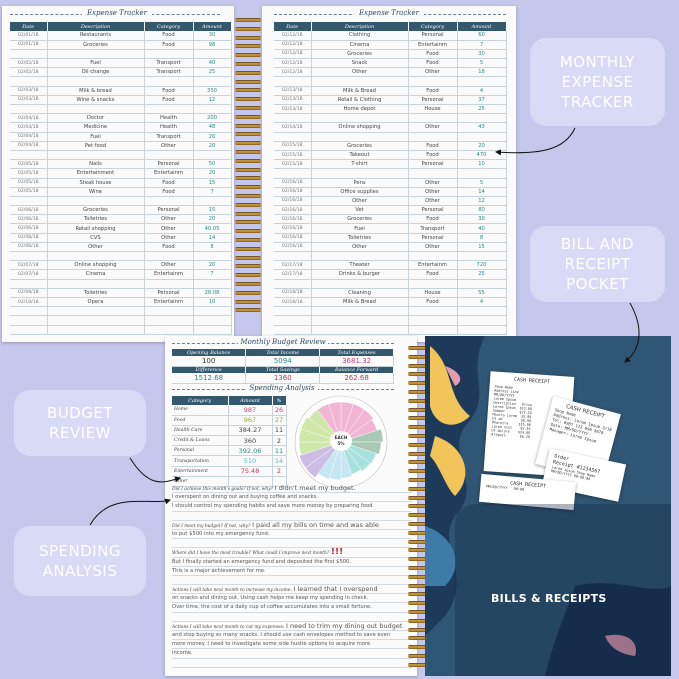 This screenshot has width=679, height=679. What do you see at coordinates (169, 210) in the screenshot?
I see `cell-category: Personal` at bounding box center [169, 210].